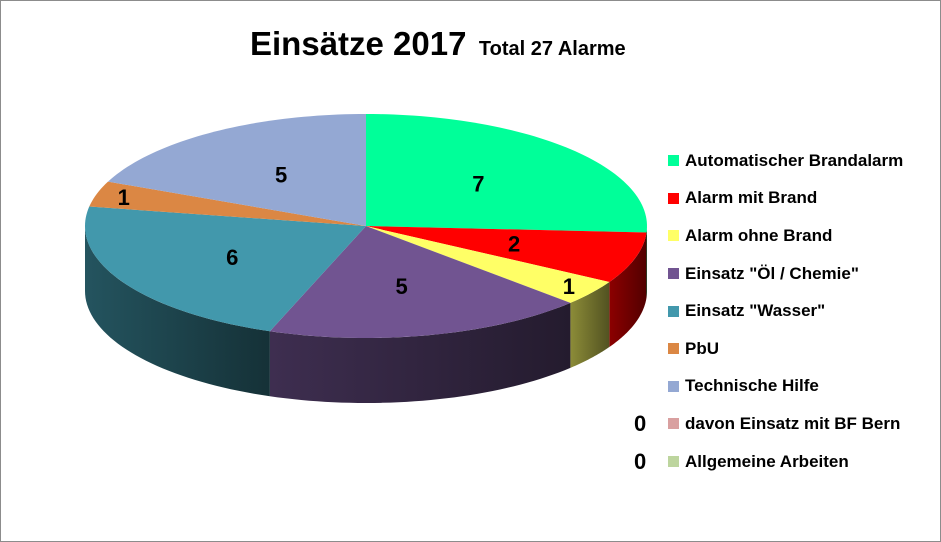 The width and height of the screenshot is (941, 542). What do you see at coordinates (755, 311) in the screenshot?
I see `legend-label: Einsatz "Wasser"` at bounding box center [755, 311].